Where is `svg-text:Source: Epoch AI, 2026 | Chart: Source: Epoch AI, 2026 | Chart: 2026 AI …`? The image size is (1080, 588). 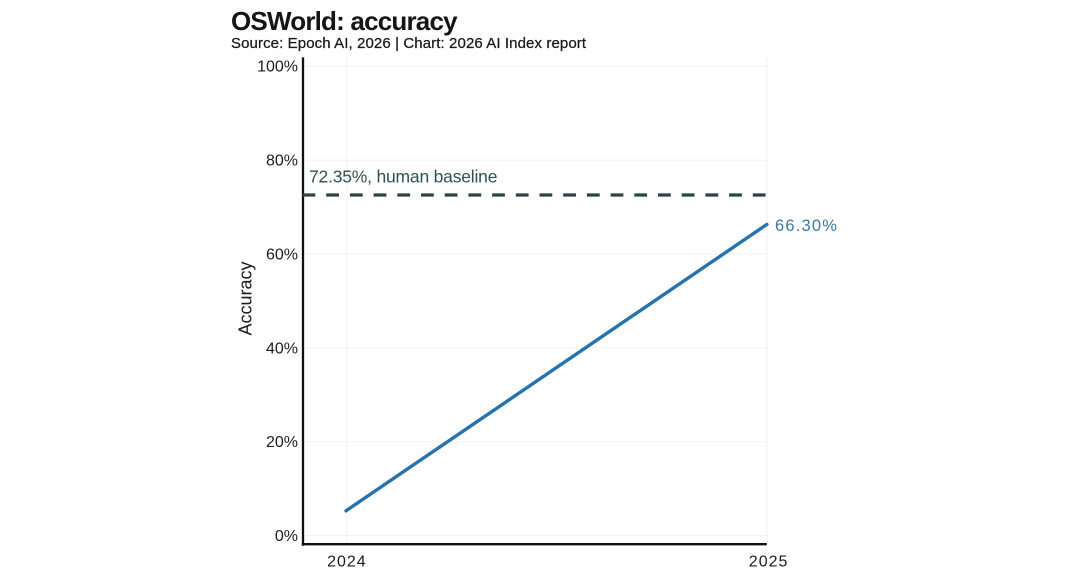
svg-text:Source: Epoch AI, 2026 | Chart: Source: Epoch AI, 2026 | Chart: 2026 AI … is located at coordinates (409, 43).